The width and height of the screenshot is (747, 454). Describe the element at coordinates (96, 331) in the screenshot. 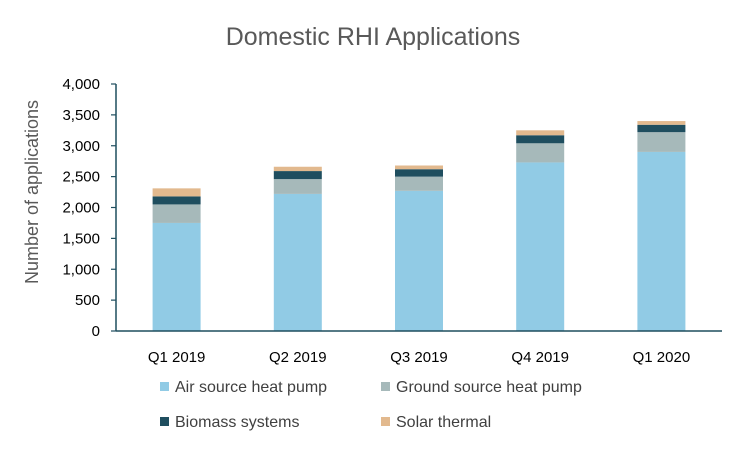

I see `y-tick-label: 0` at that location.